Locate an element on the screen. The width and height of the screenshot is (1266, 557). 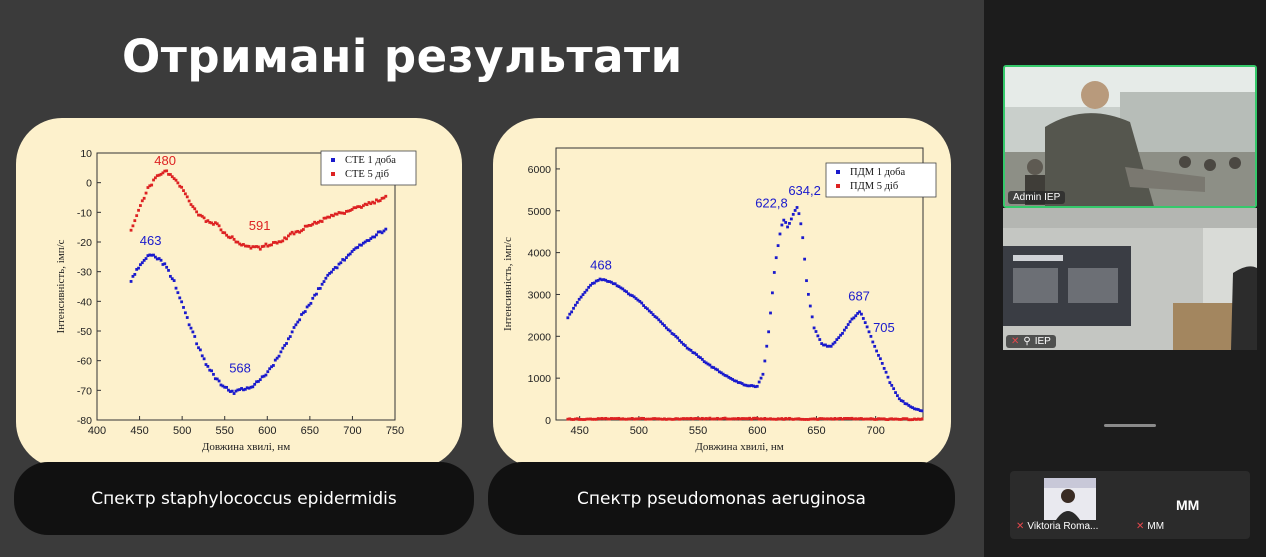
x-axis-label: Довжина хвилі, нм is located at coordinates (739, 447).